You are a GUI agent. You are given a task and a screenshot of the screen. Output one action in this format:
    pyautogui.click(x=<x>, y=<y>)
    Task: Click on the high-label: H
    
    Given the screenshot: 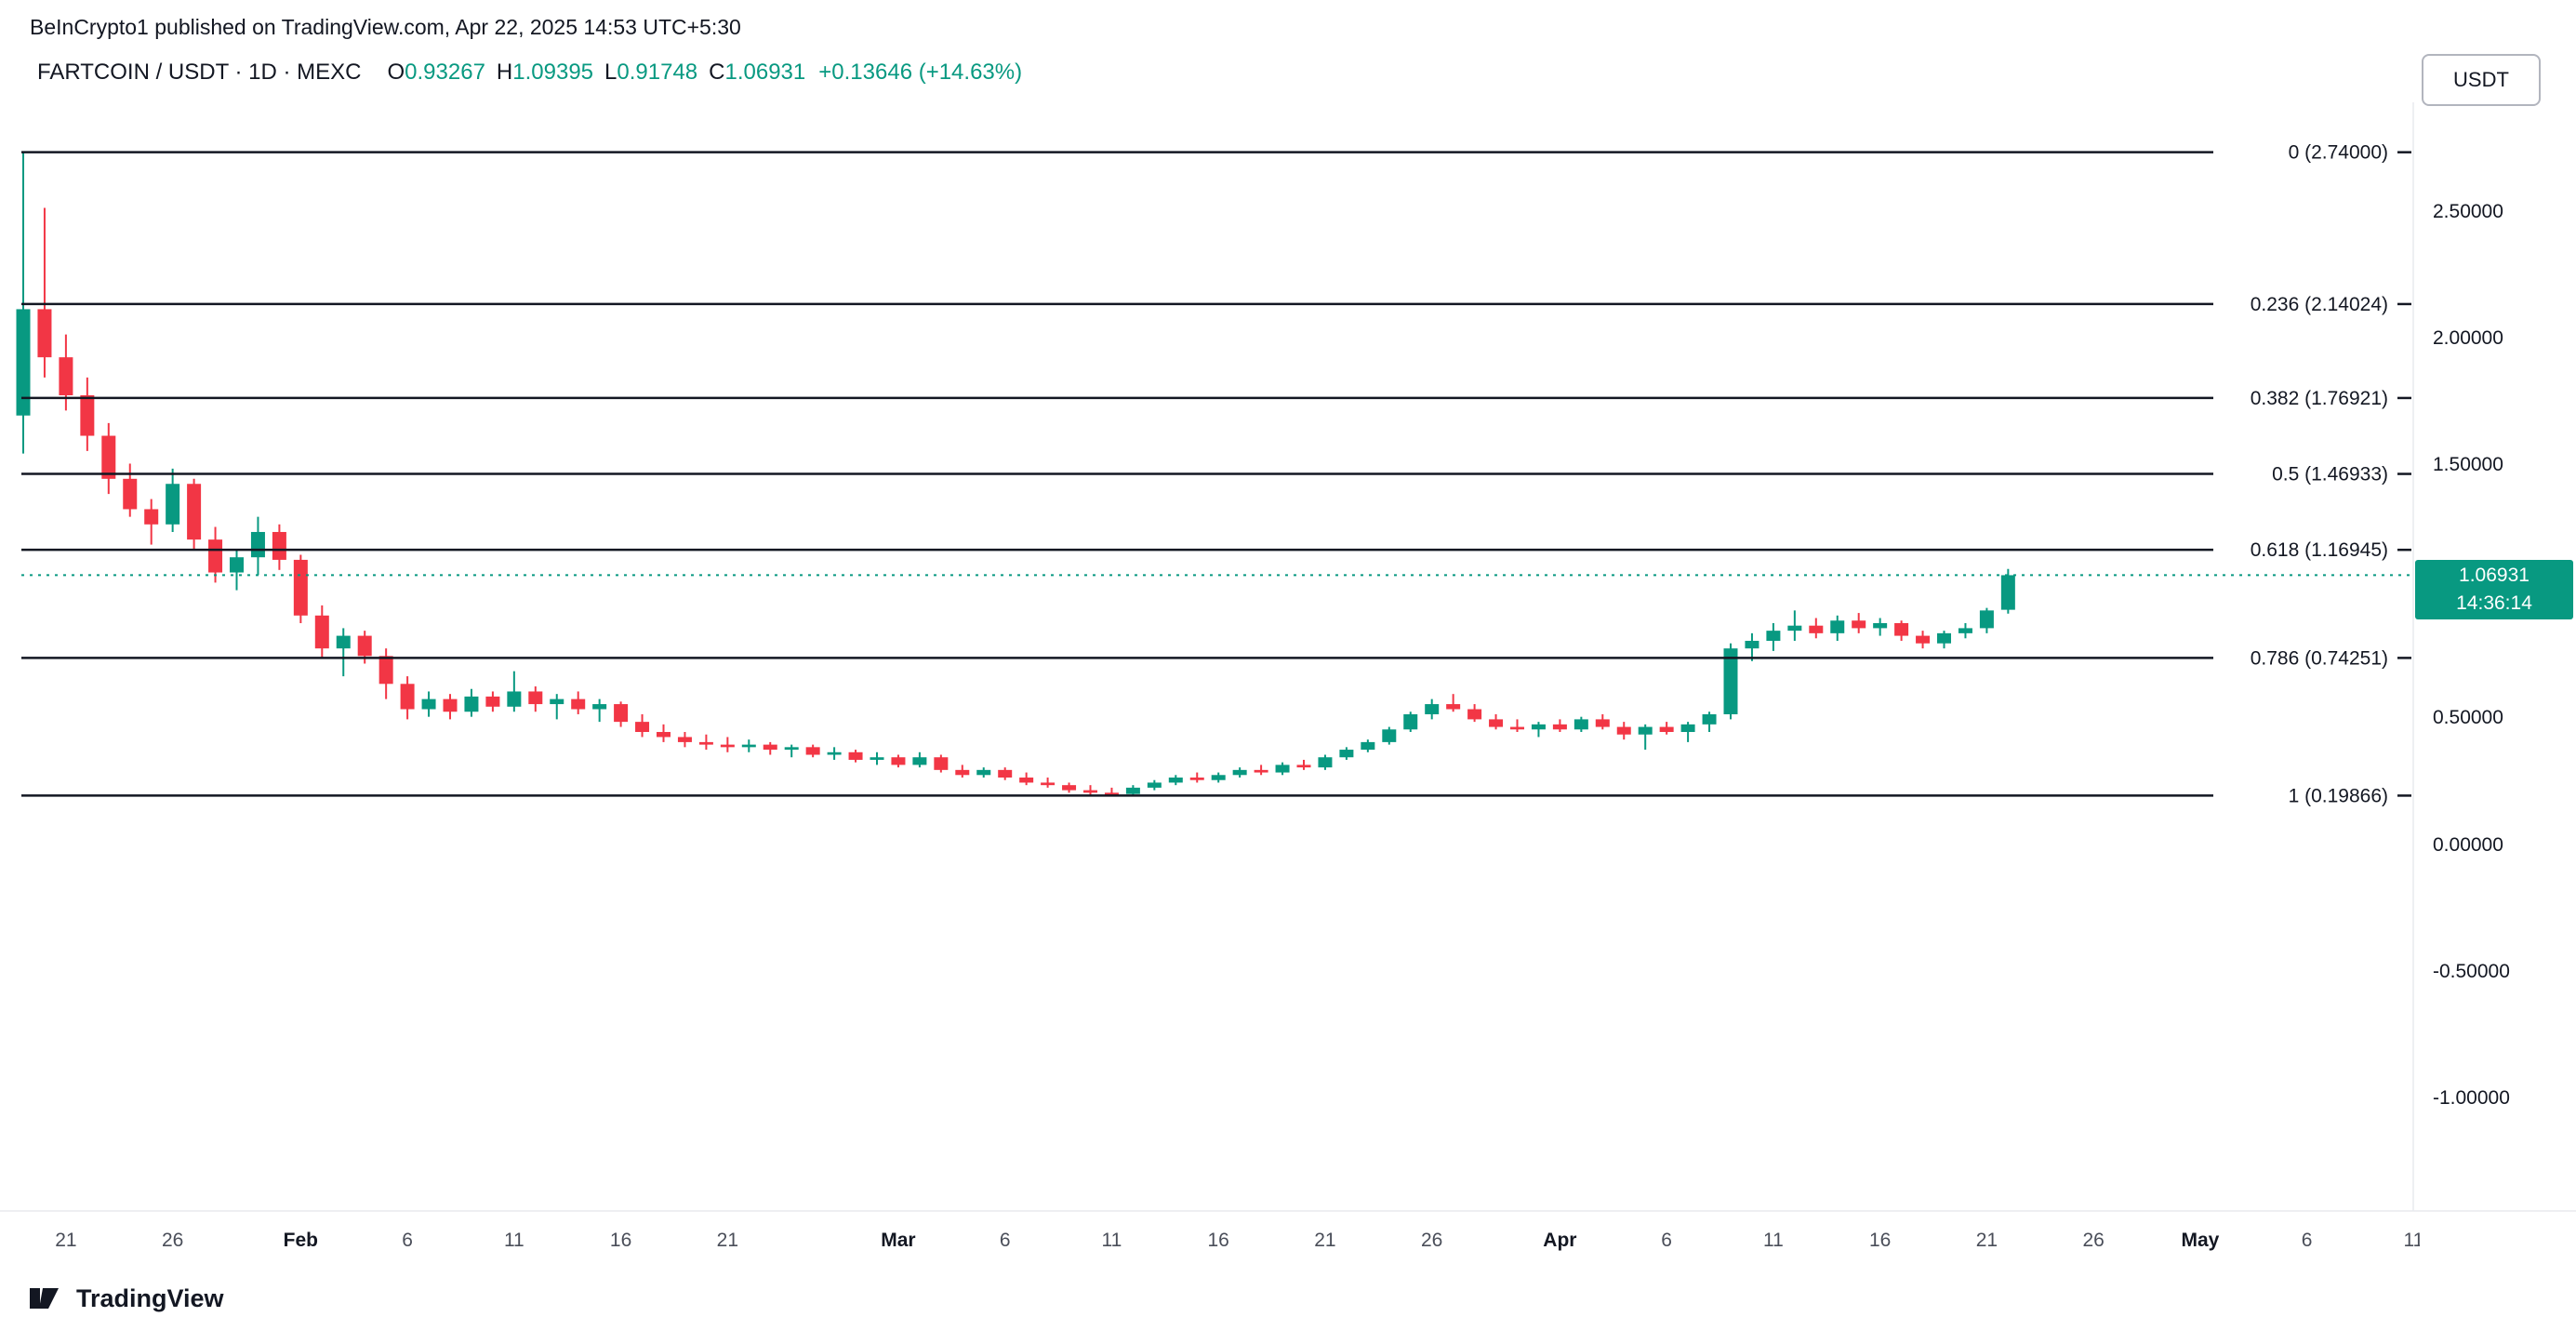 What is the action you would take?
    pyautogui.click(x=504, y=72)
    